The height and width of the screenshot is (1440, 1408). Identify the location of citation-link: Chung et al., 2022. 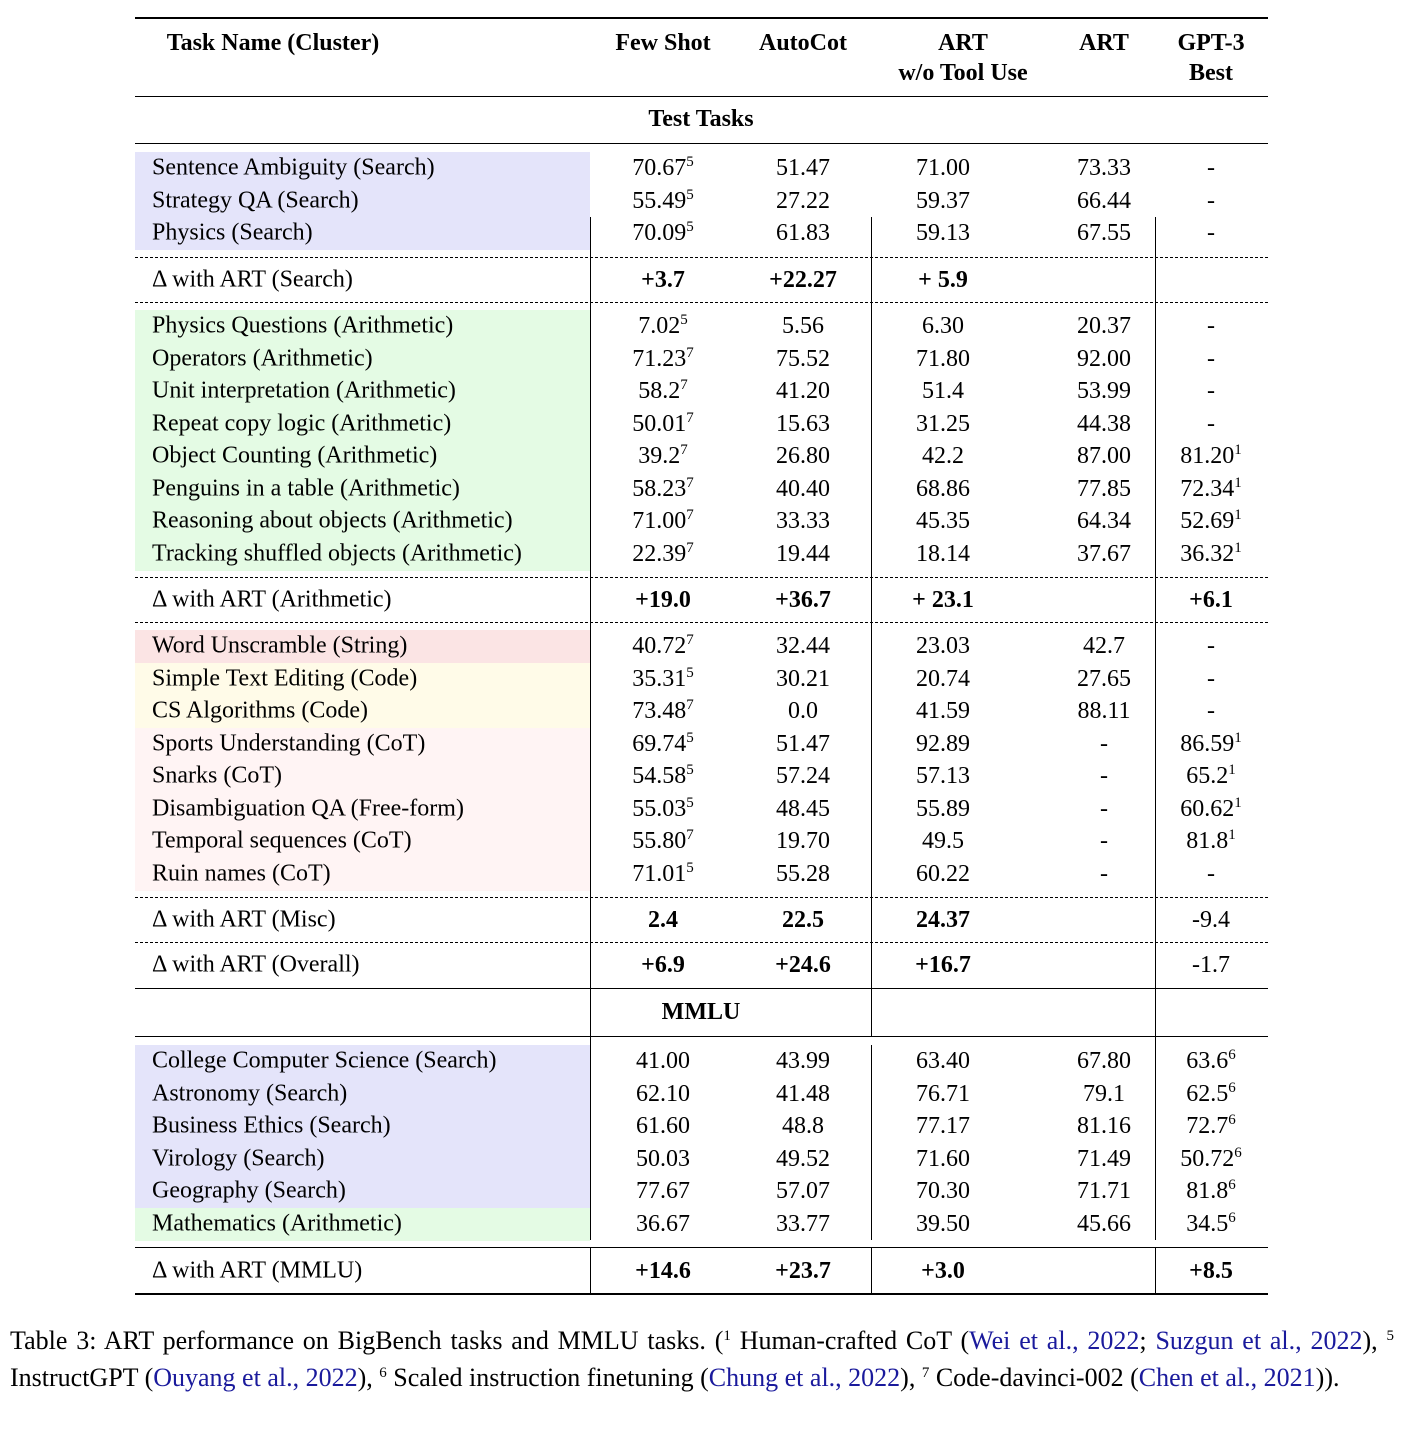
(804, 1377).